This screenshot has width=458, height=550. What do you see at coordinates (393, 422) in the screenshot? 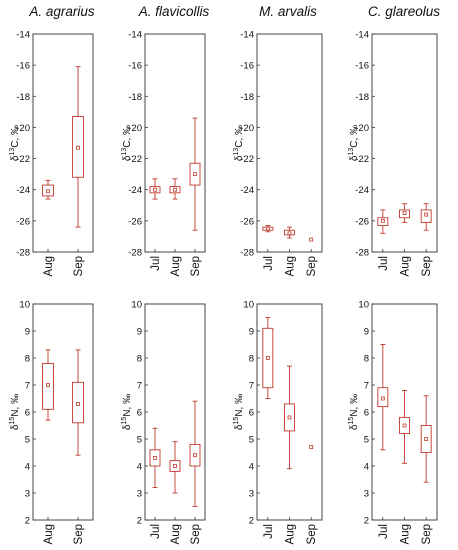
I see `panel-8: 10 9 8 7 6 5 4 3 2 δ15N, ‰ Jul Aug Sep` at bounding box center [393, 422].